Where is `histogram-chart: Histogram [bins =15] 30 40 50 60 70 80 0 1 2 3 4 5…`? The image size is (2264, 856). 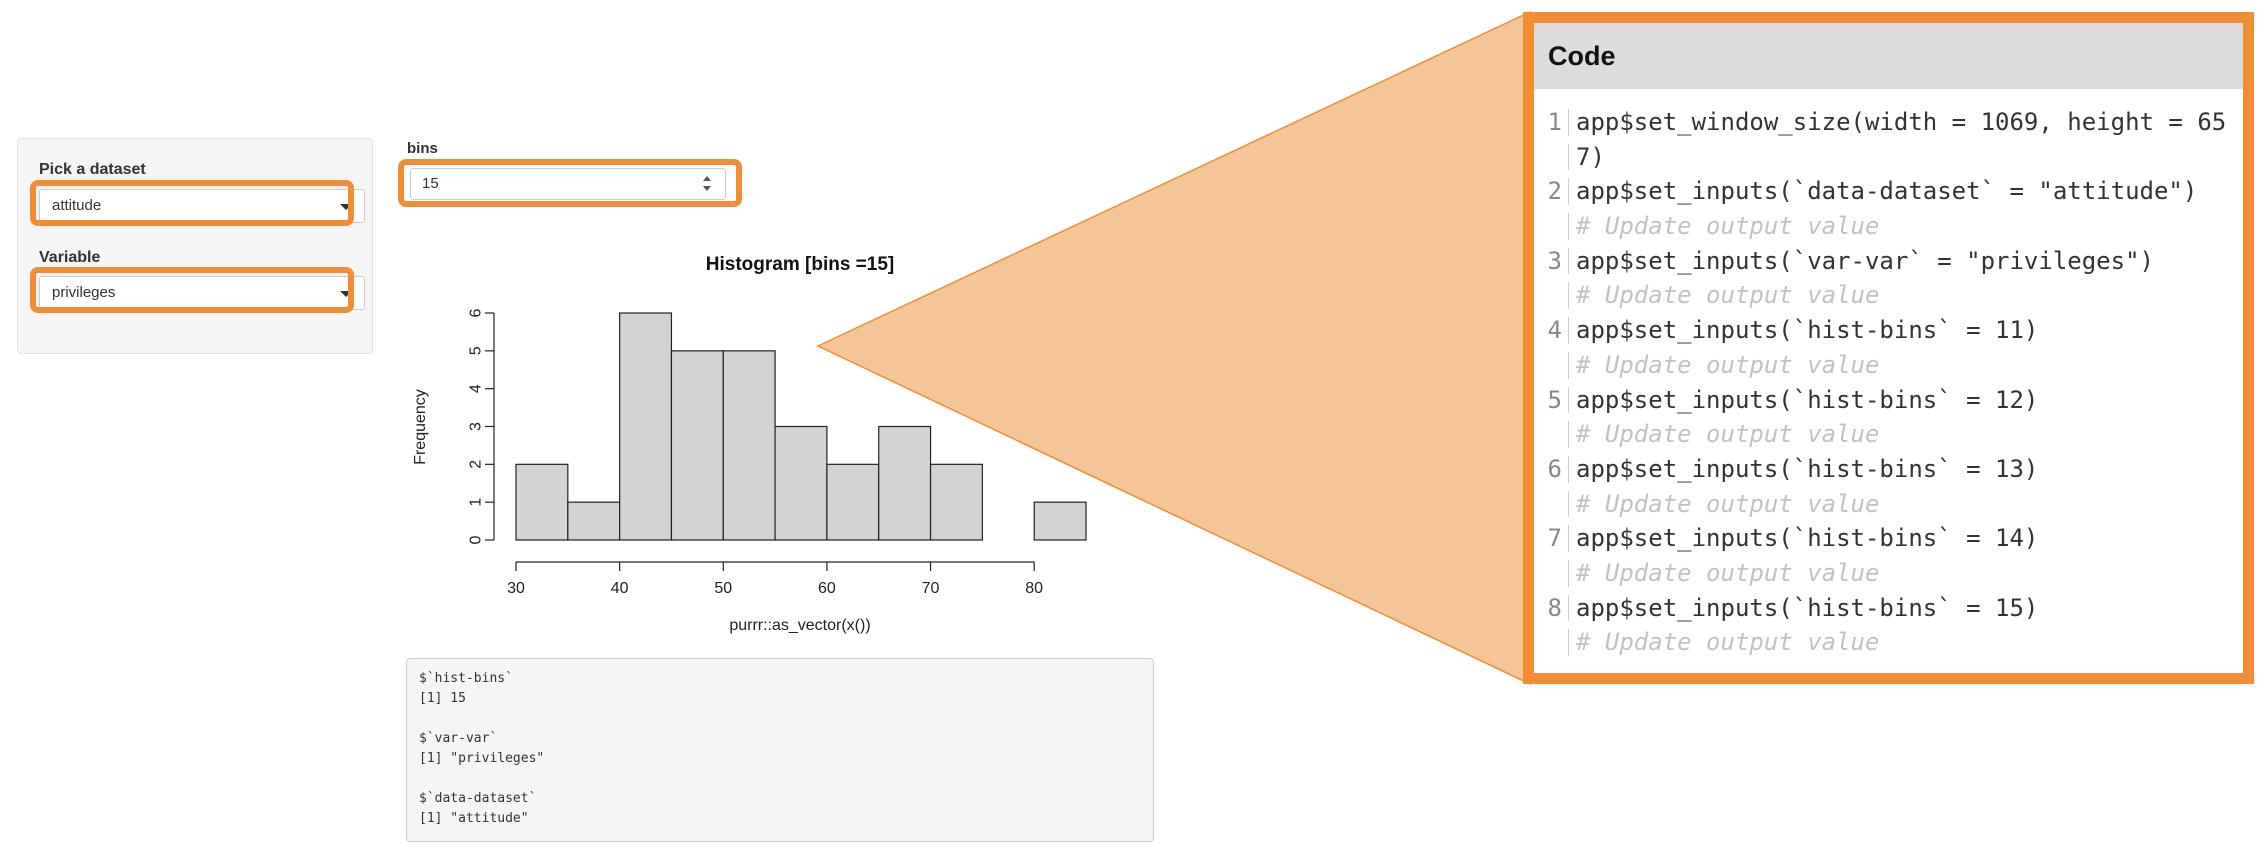
histogram-chart: Histogram [bins =15] 30 40 50 60 70 80 0 1 2 3 4 5… is located at coordinates (749, 444).